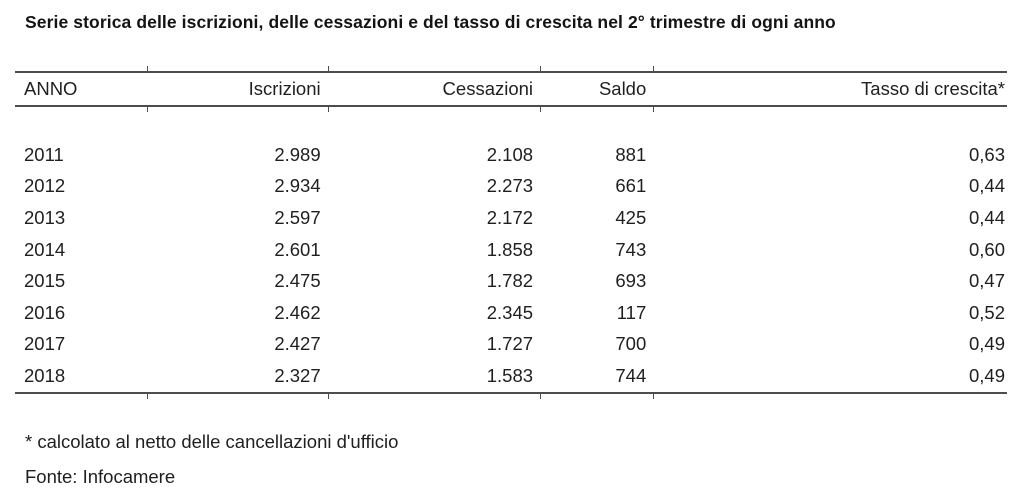 The image size is (1024, 499). What do you see at coordinates (631, 249) in the screenshot?
I see `cell-saldo: 743` at bounding box center [631, 249].